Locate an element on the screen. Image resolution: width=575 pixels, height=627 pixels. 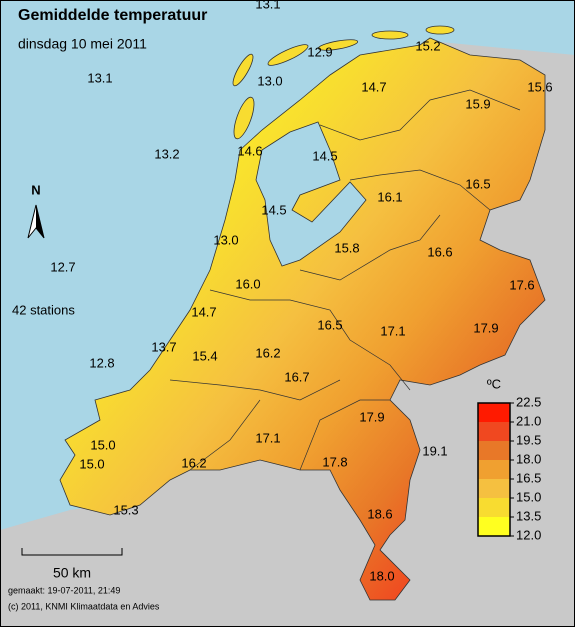
station-value: 14.6 is located at coordinates (249, 150).